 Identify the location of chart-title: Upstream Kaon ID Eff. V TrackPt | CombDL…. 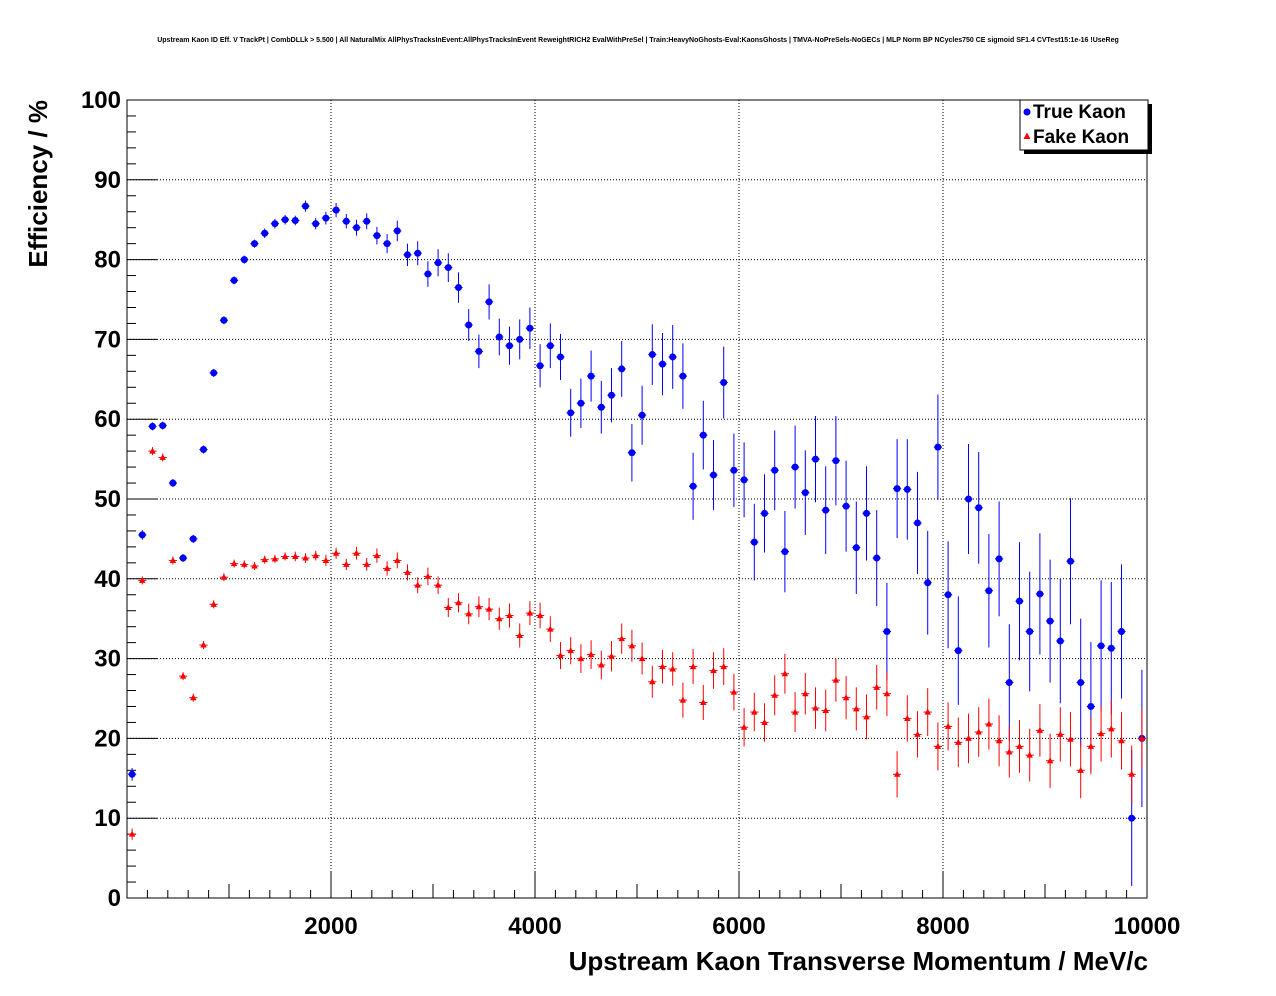
(638, 40).